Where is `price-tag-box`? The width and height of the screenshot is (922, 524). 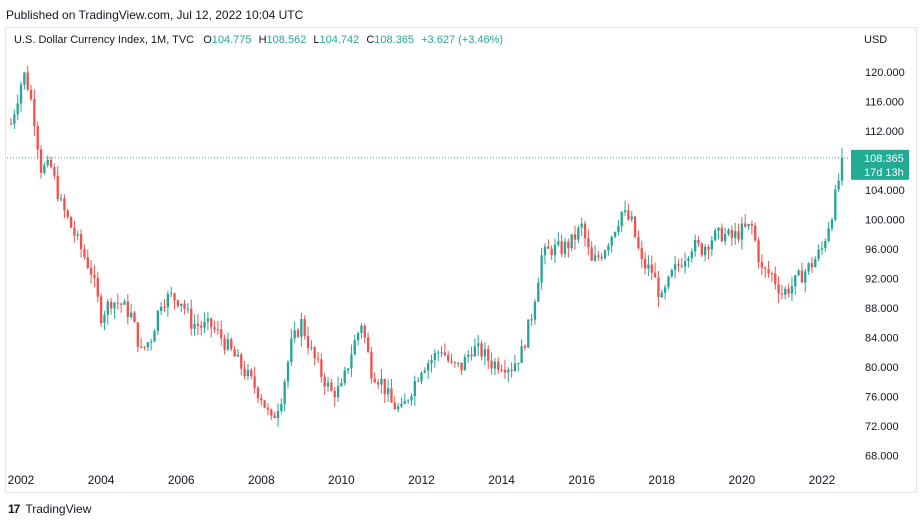
price-tag-box is located at coordinates (880, 164).